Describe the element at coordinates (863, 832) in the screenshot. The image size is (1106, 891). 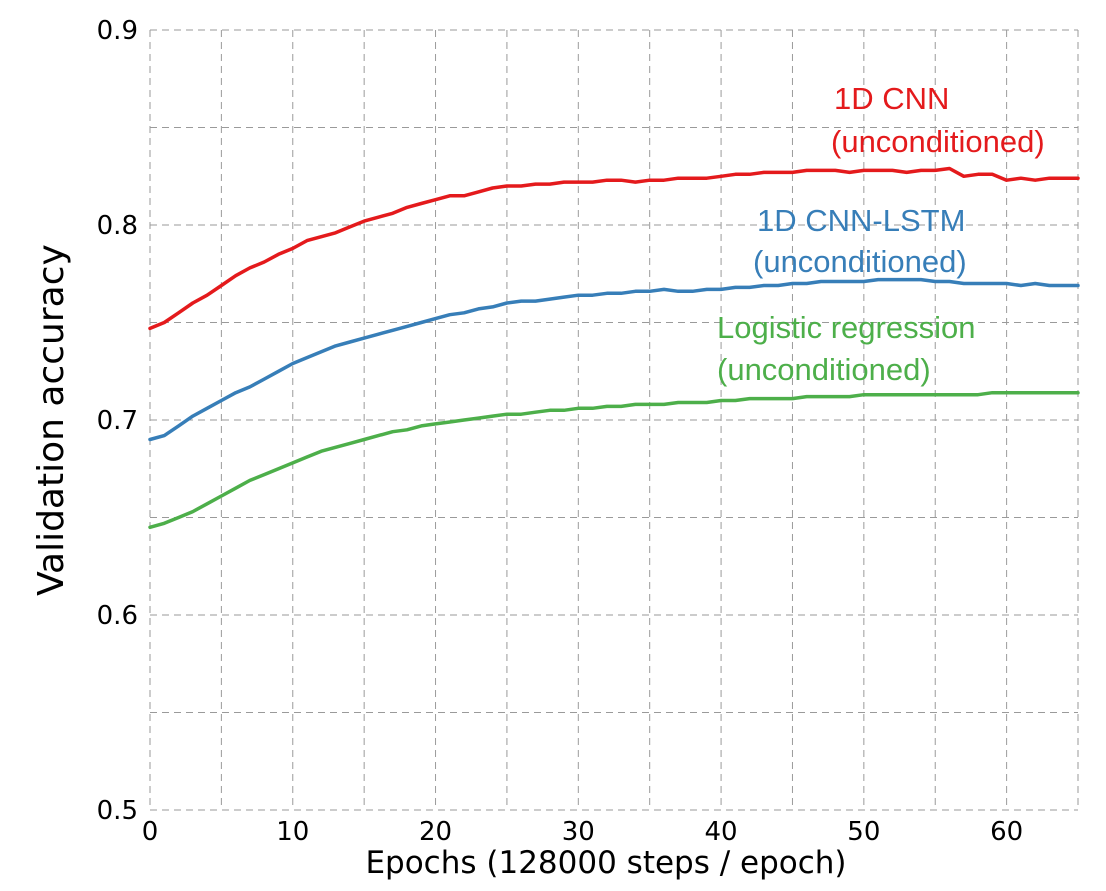
I see `x-tick-label: 50` at that location.